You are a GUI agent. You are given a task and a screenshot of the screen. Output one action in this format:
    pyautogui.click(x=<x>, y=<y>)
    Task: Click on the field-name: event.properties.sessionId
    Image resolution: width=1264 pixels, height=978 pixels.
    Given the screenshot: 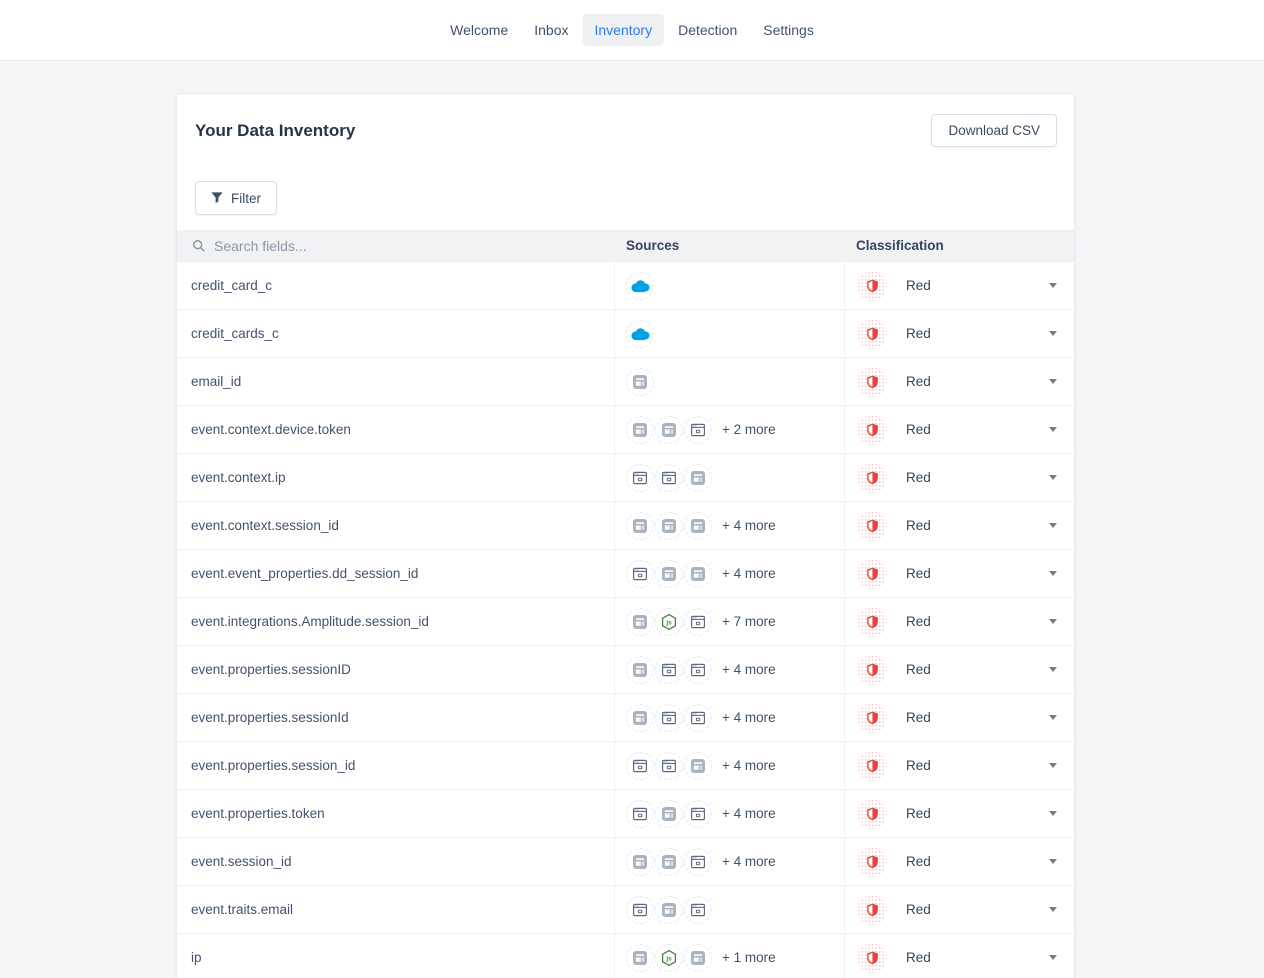 What is the action you would take?
    pyautogui.click(x=270, y=717)
    